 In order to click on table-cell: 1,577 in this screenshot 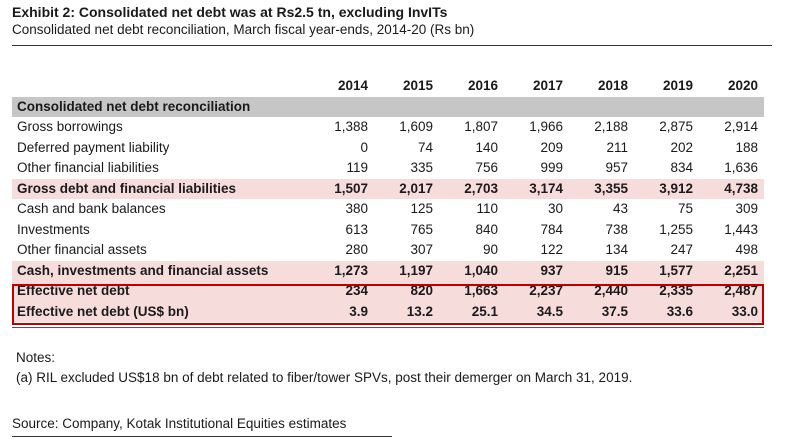, I will do `click(666, 270)`.